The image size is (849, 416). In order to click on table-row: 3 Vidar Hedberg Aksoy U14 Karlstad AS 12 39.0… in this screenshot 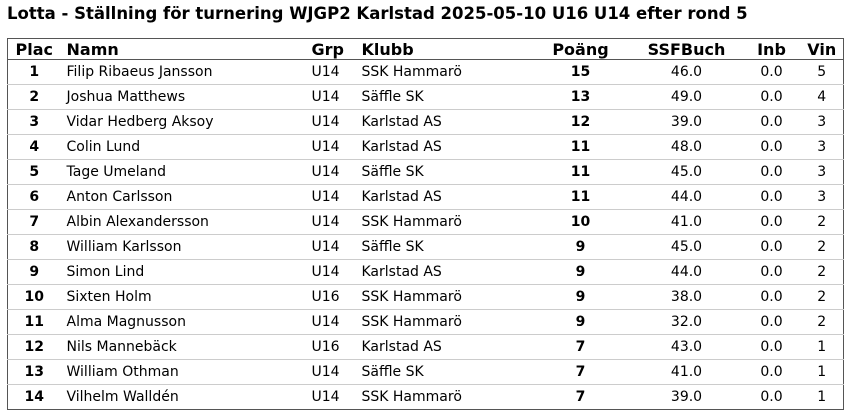, I will do `click(425, 122)`.